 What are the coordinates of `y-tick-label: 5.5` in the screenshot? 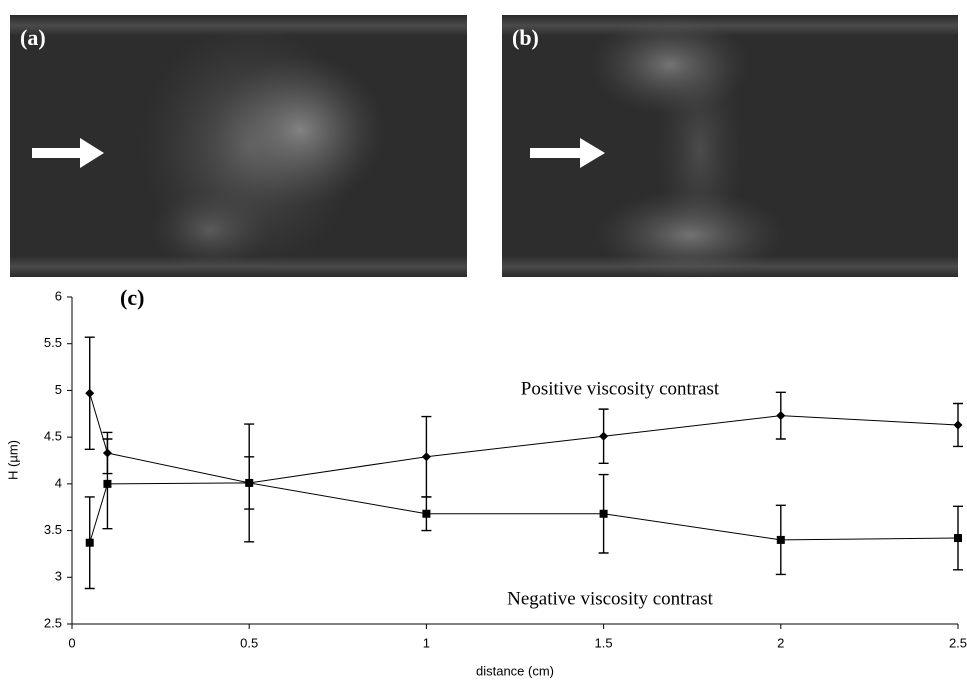 It's located at (53, 342).